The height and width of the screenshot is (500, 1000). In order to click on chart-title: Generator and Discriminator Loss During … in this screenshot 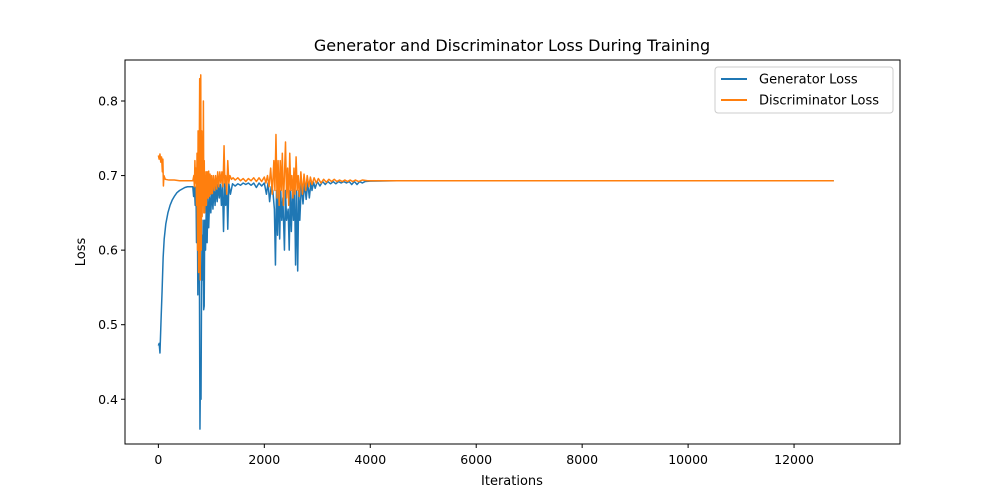, I will do `click(512, 45)`.